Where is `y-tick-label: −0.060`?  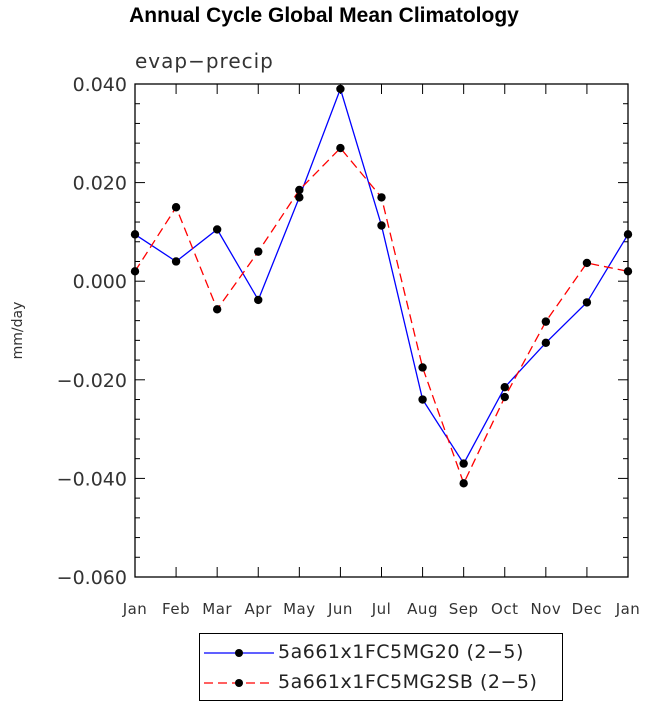 y-tick-label: −0.060 is located at coordinates (92, 578).